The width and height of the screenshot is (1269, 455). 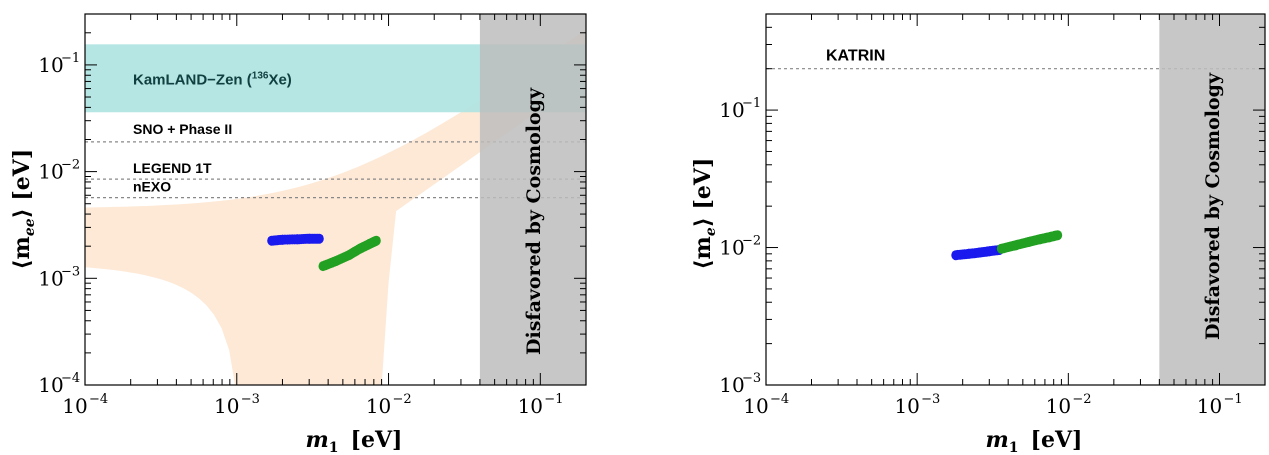 I want to click on y-axis-title: ⟨mee⟩ [eV], so click(x=23, y=209).